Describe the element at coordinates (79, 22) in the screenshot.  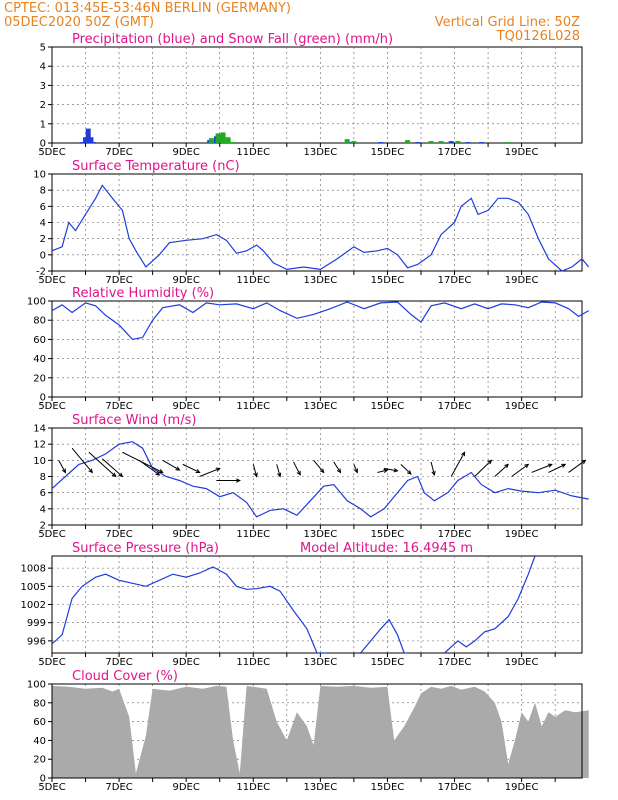
I see `header-date: 05DEC2020 50Z (GMT)` at that location.